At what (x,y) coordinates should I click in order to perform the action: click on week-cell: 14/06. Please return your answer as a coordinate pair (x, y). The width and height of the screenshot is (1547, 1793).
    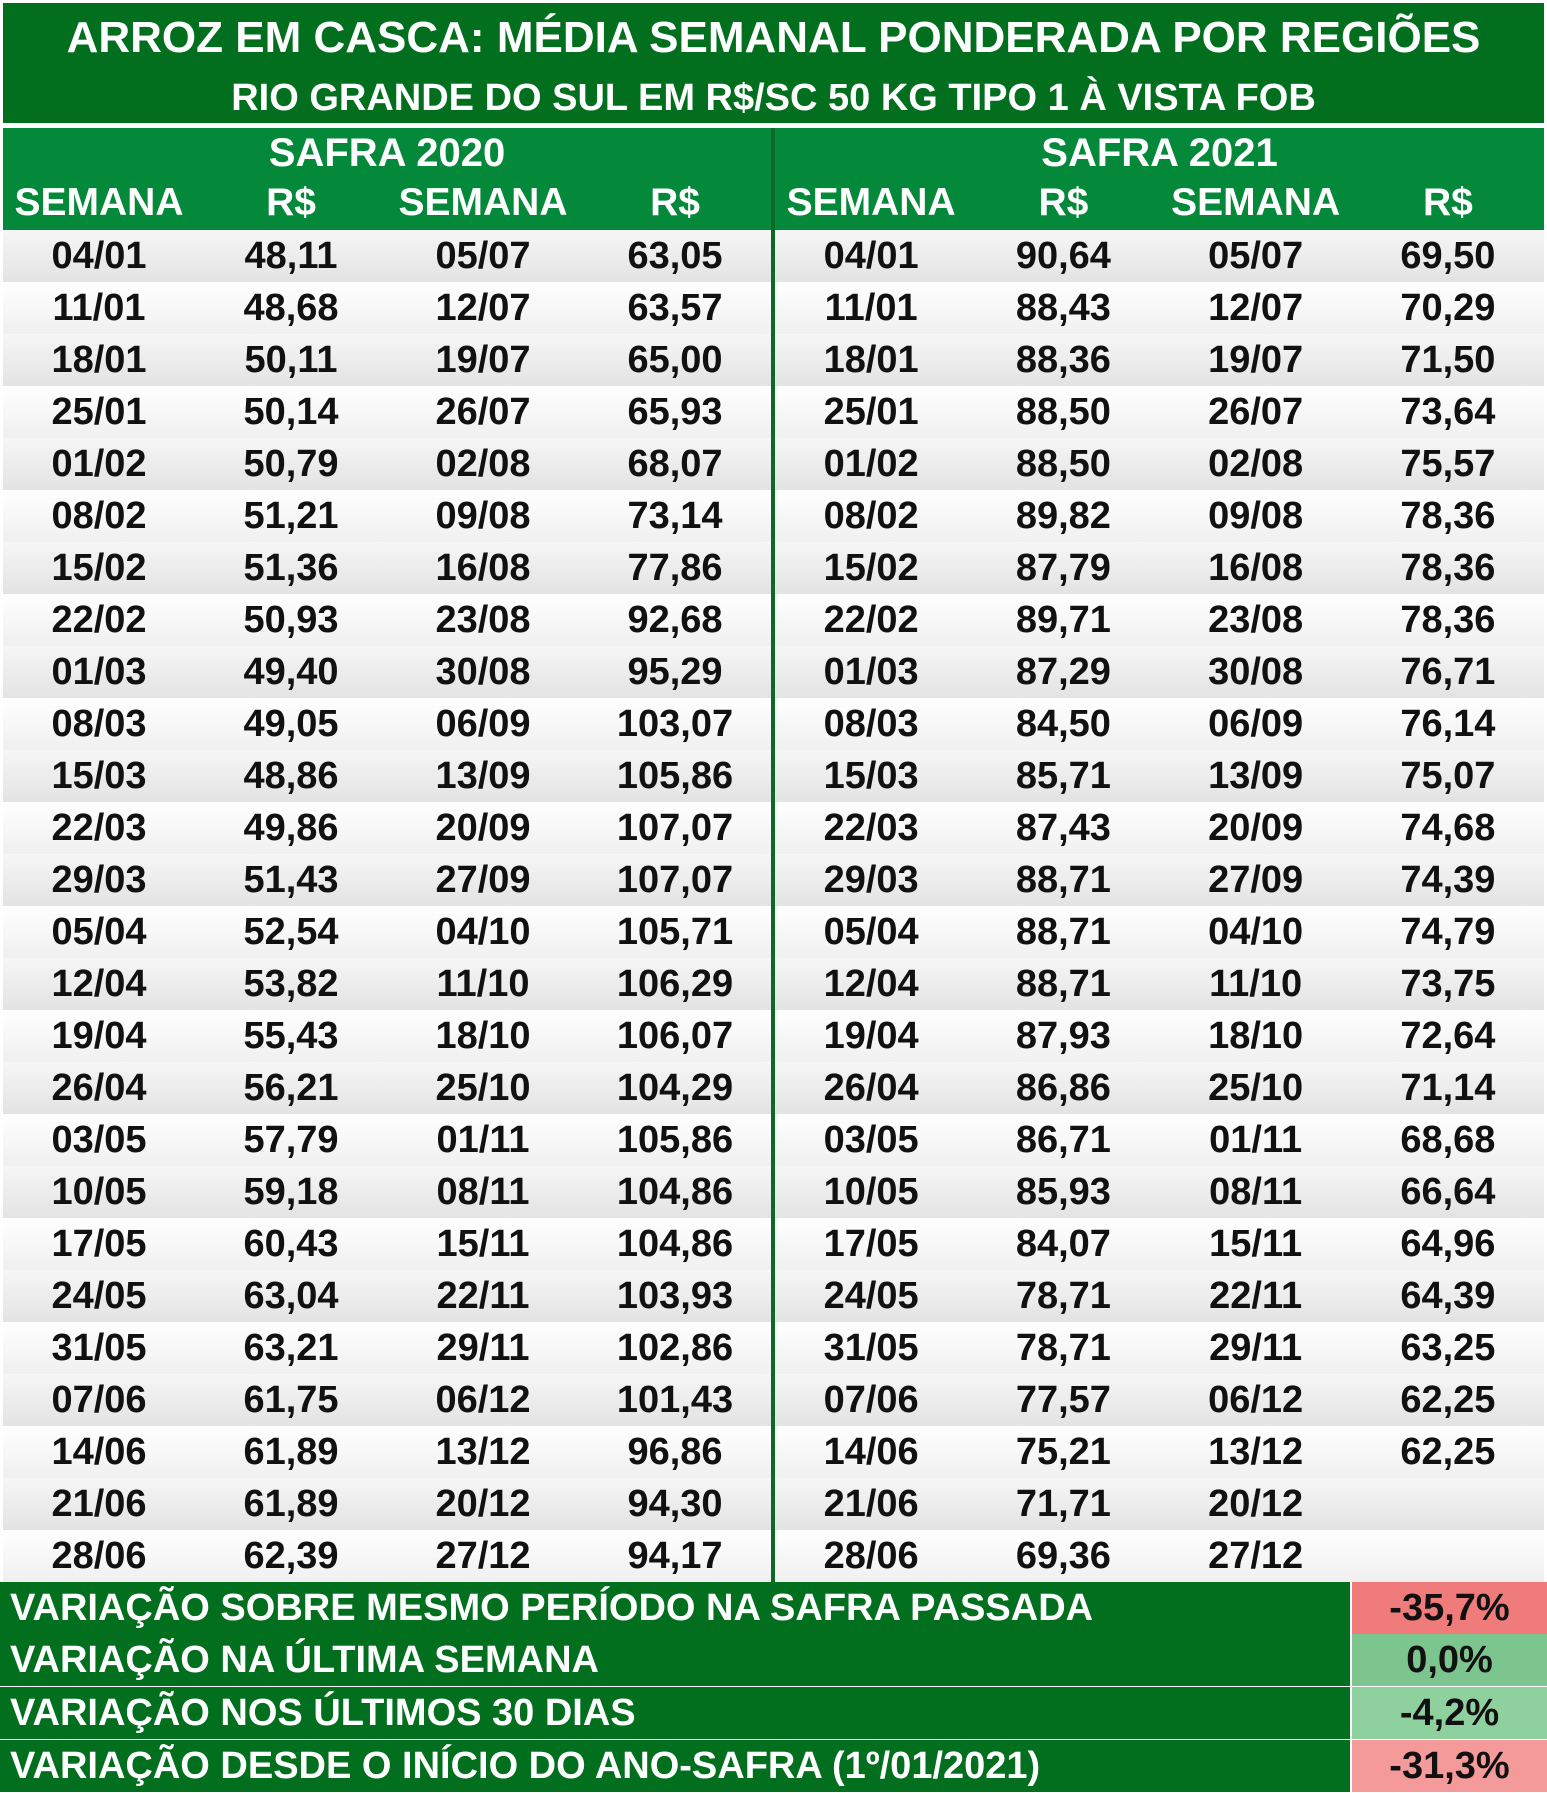
    Looking at the image, I should click on (99, 1452).